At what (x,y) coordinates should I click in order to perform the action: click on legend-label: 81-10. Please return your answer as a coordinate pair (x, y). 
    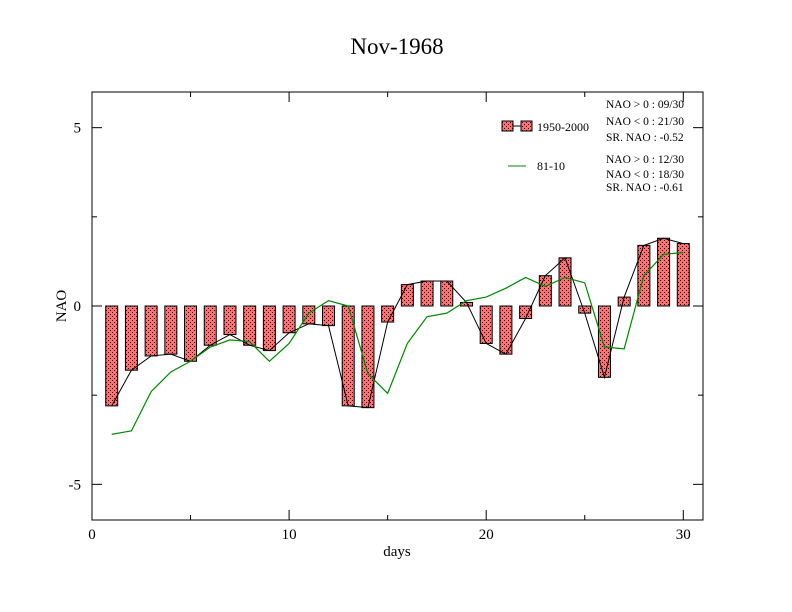
    Looking at the image, I should click on (551, 166).